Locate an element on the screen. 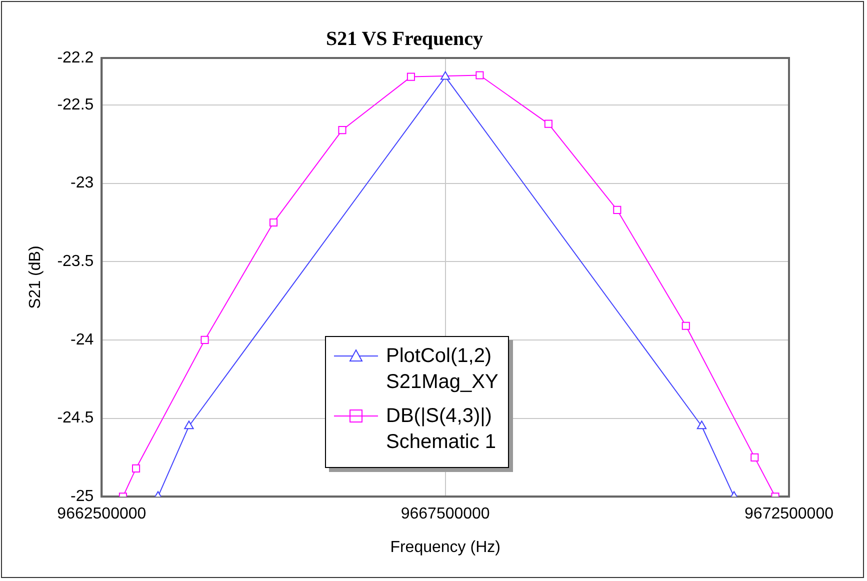  x-tick-label: 9667500000 is located at coordinates (445, 514).